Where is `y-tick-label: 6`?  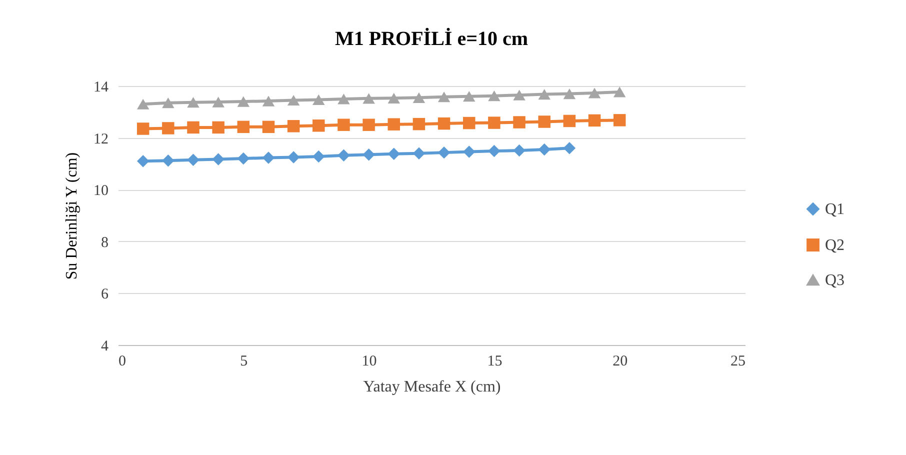
y-tick-label: 6 is located at coordinates (105, 294).